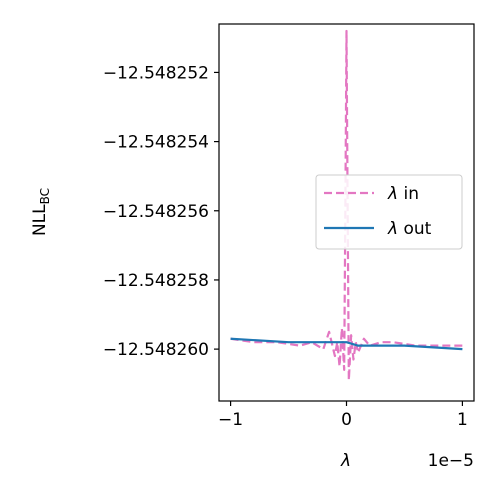  What do you see at coordinates (40, 220) in the screenshot?
I see `y-axis-label-main: NLL` at bounding box center [40, 220].